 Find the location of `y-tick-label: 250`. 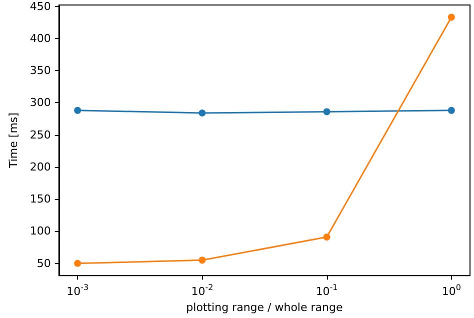

y-tick-label: 250 is located at coordinates (40, 135).